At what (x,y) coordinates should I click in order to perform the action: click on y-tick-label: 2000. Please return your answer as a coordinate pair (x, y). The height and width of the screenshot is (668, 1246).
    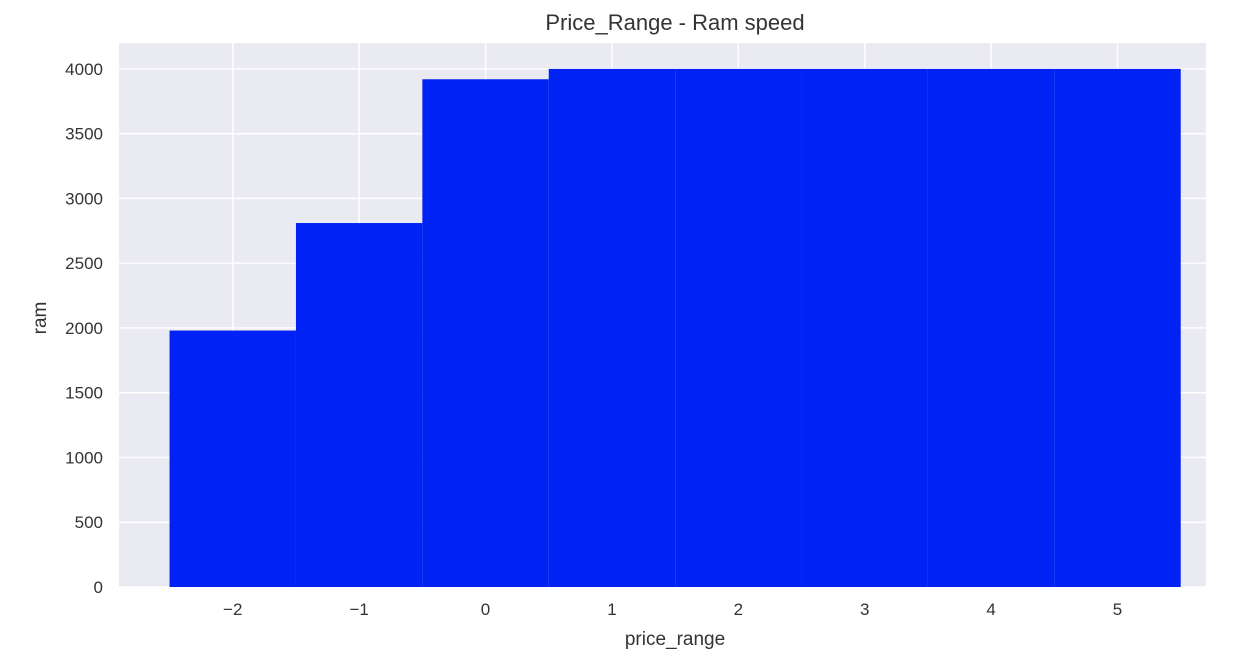
    Looking at the image, I should click on (84, 328).